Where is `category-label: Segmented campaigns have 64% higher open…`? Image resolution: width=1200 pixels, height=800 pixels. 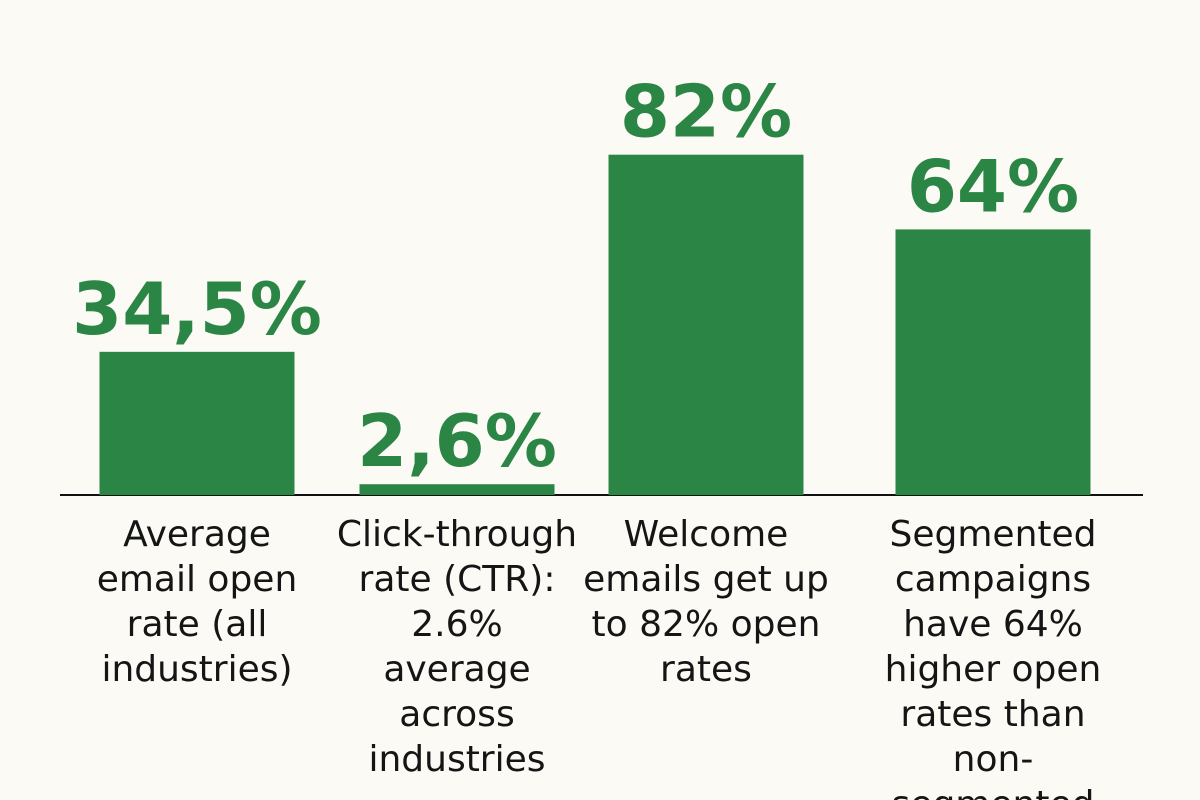 category-label: Segmented campaigns have 64% higher open… is located at coordinates (993, 657).